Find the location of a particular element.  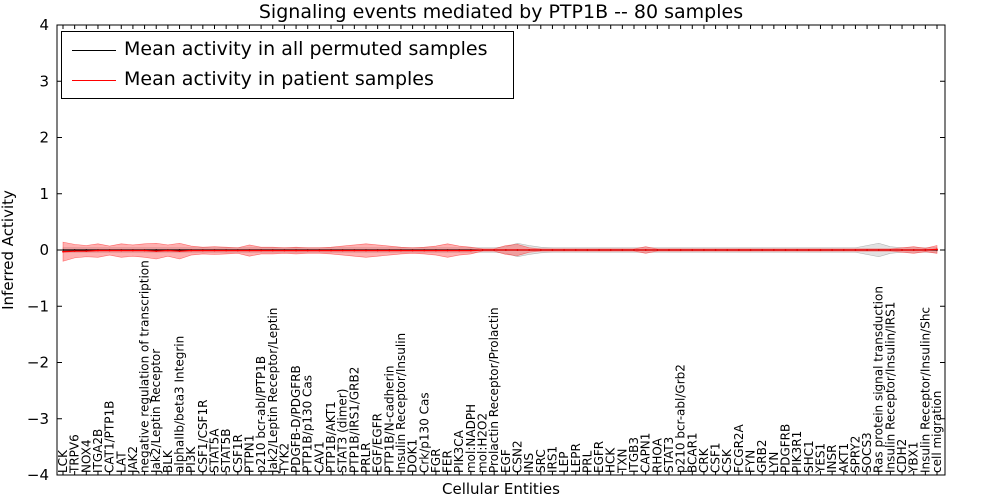

x-tick-label: PTPN1 is located at coordinates (249, 454).